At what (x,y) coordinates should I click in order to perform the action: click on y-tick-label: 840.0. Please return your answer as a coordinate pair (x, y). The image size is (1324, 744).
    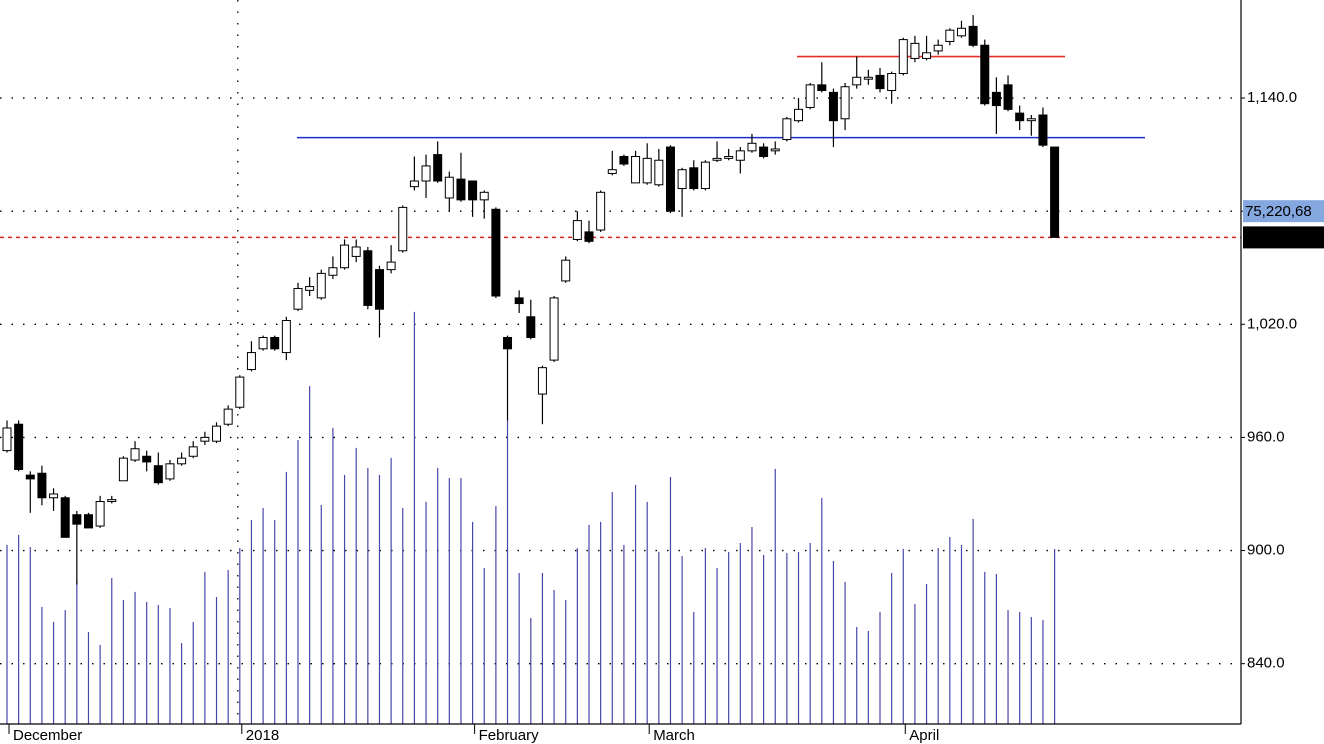
    Looking at the image, I should click on (1266, 663).